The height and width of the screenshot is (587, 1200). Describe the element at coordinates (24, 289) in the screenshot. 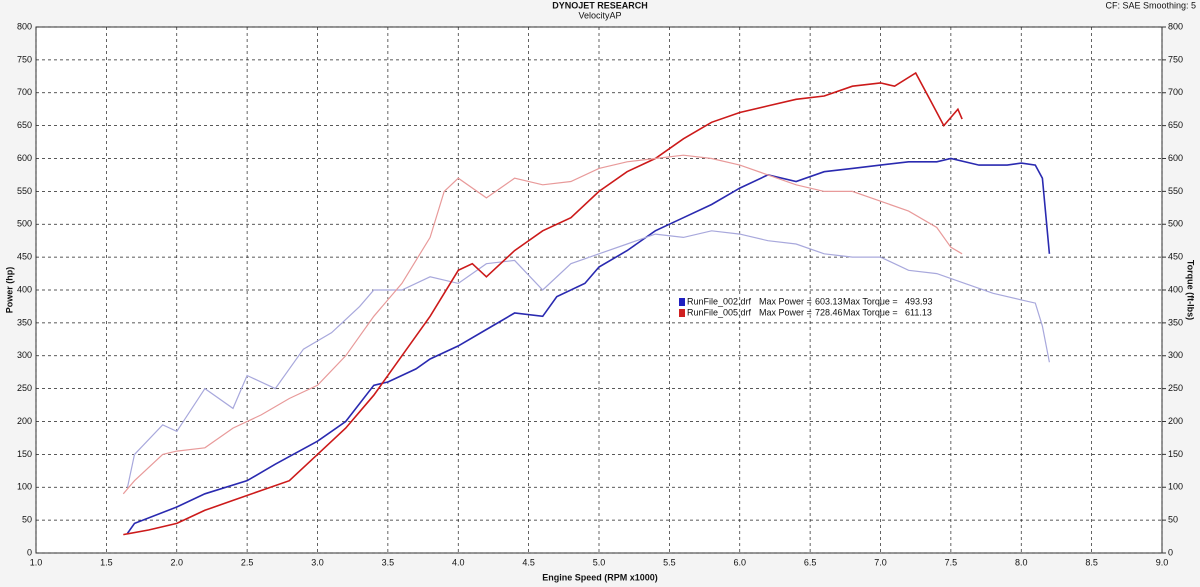

I see `y-tick-label: 400` at that location.